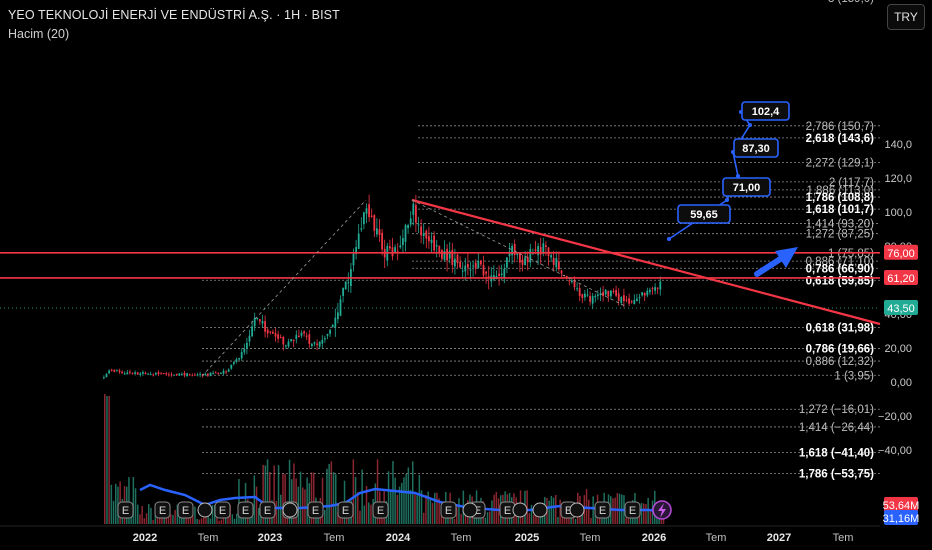 This screenshot has height=550, width=932. I want to click on lightning-icon-glyph, so click(662, 510).